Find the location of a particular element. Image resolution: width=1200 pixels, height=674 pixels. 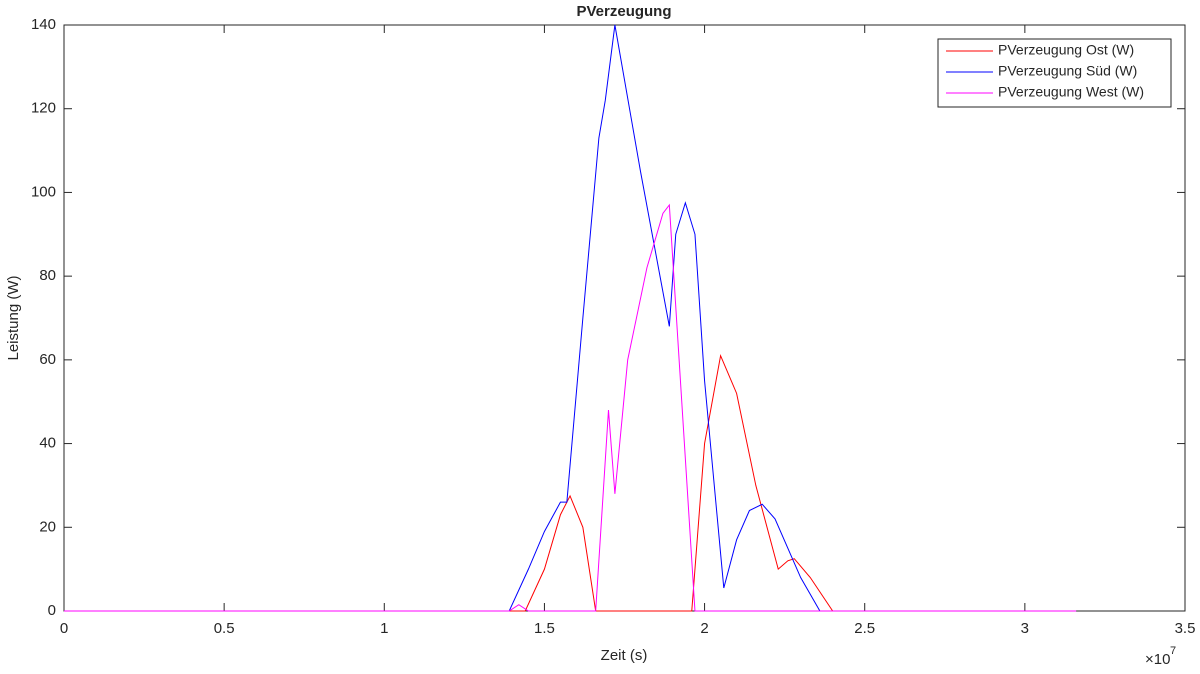

x-tick-label: 2.5 is located at coordinates (864, 628).